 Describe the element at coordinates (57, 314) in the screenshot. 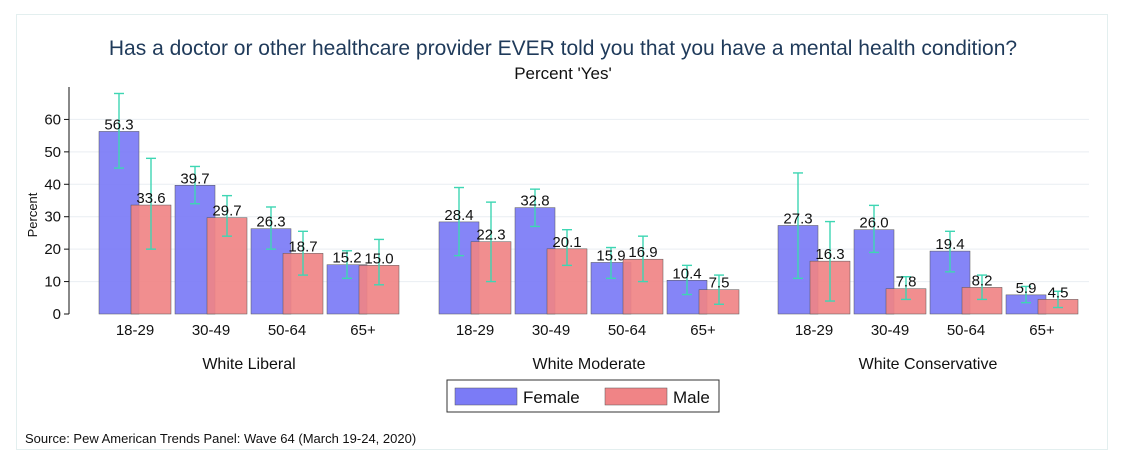

I see `y-tick-label-0: 0` at that location.